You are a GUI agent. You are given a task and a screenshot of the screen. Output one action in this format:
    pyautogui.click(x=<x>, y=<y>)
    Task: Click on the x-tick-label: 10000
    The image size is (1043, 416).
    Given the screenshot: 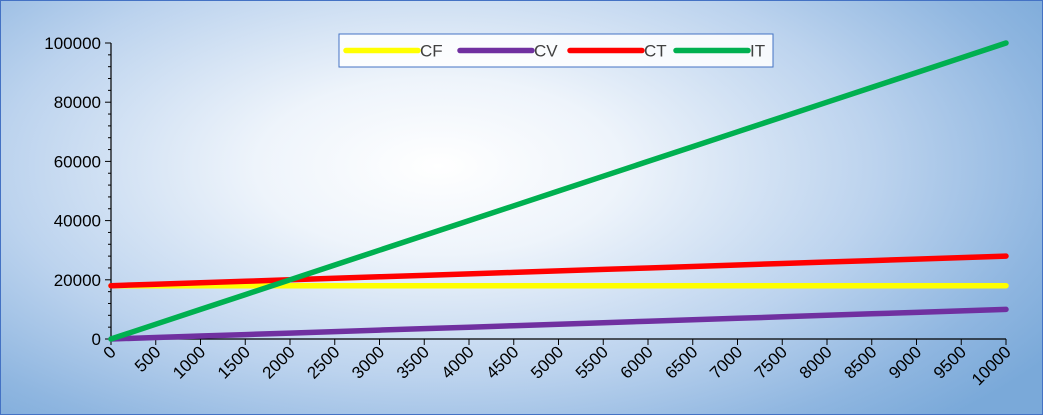 What is the action you would take?
    pyautogui.click(x=991, y=365)
    